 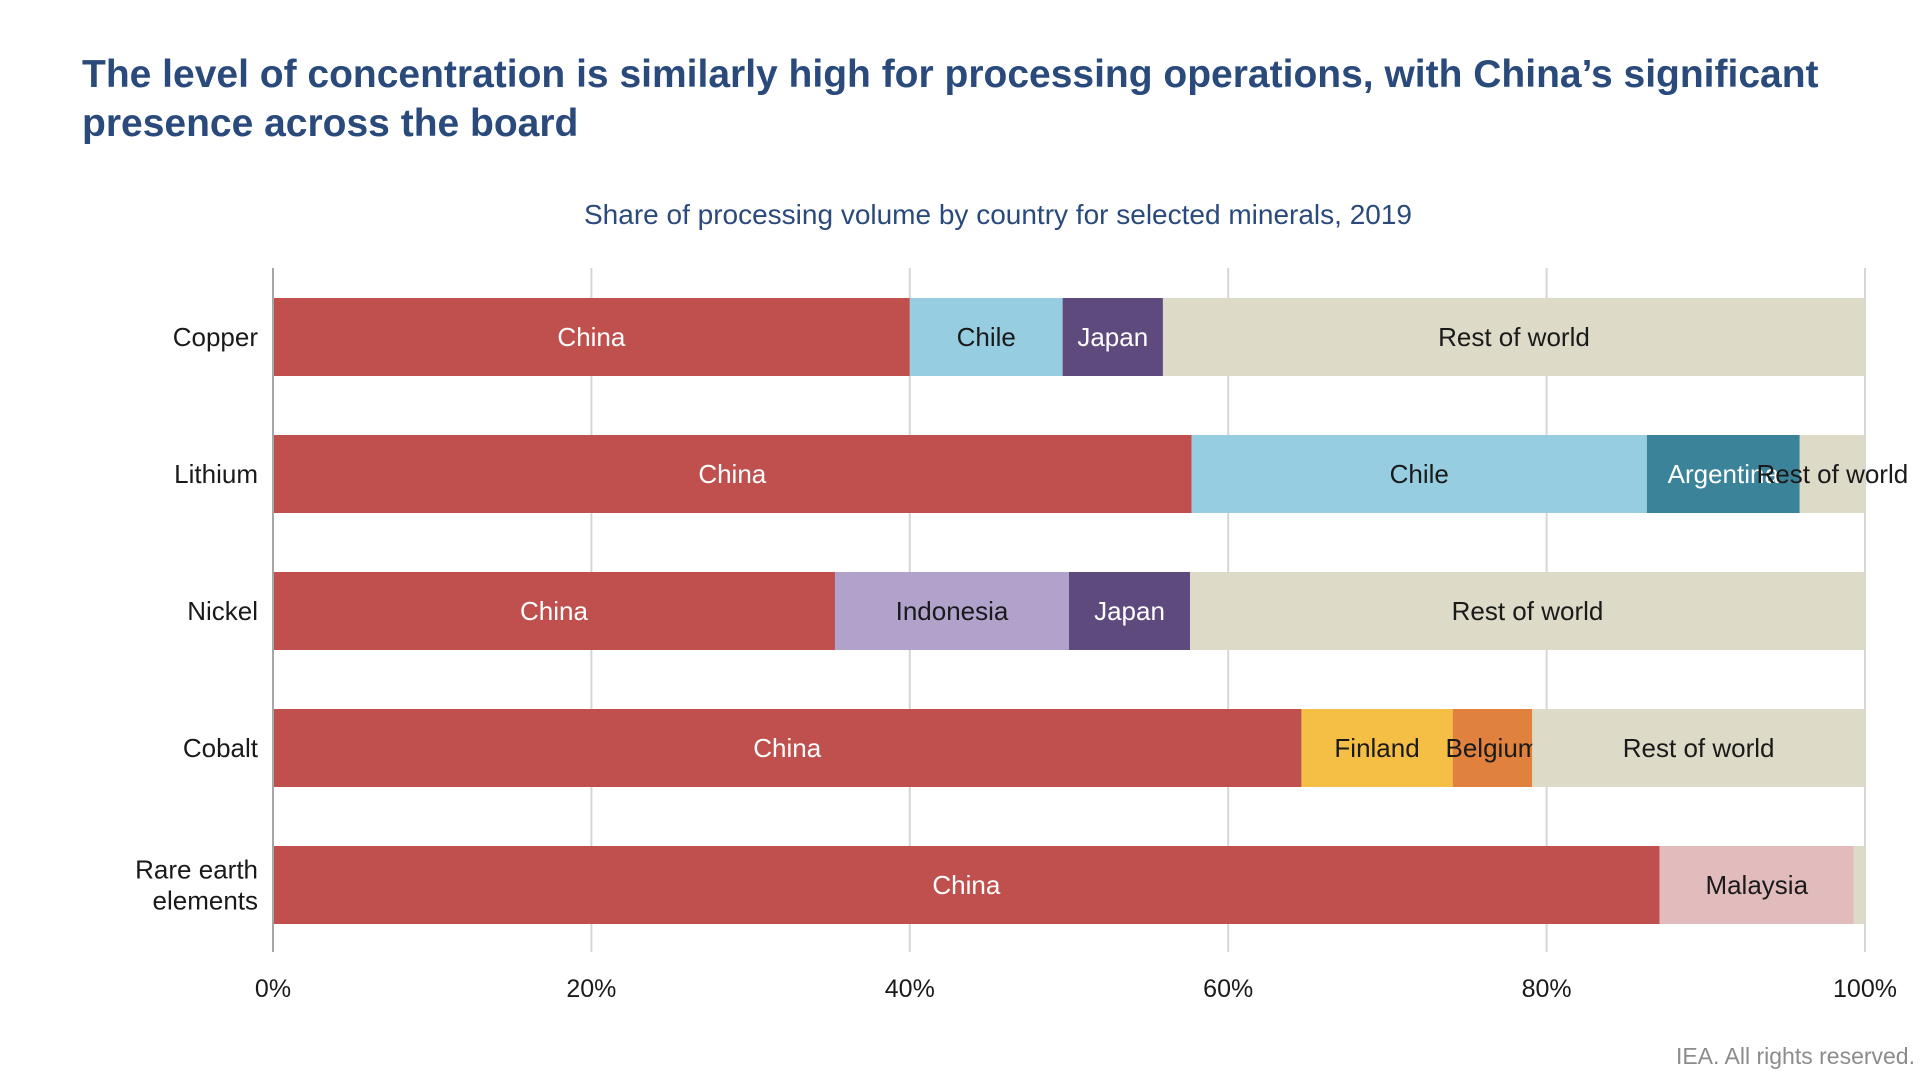 I want to click on bar-data-label: Malaysia, so click(x=1756, y=885).